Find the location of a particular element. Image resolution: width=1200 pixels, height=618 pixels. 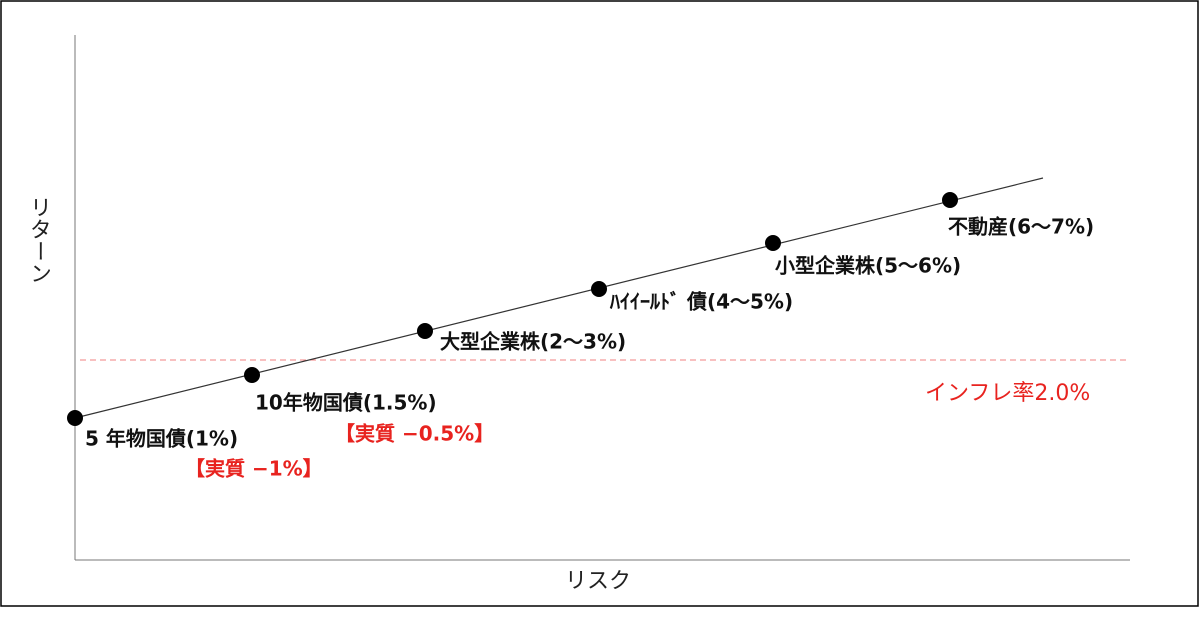

point-label: 不動産(6〜7%) is located at coordinates (1021, 227).